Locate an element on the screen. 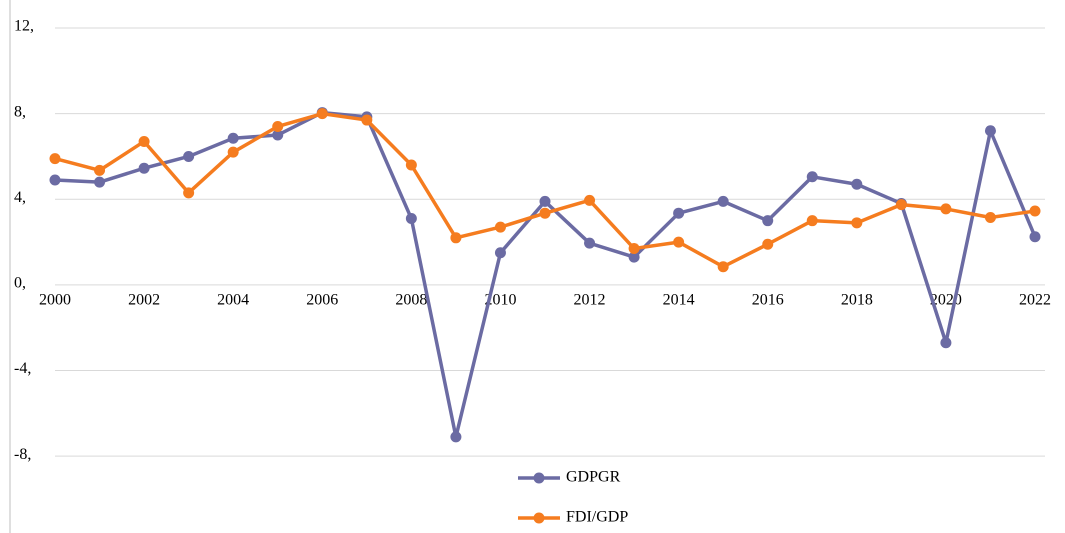  x-tick-label: 2012 is located at coordinates (590, 300).